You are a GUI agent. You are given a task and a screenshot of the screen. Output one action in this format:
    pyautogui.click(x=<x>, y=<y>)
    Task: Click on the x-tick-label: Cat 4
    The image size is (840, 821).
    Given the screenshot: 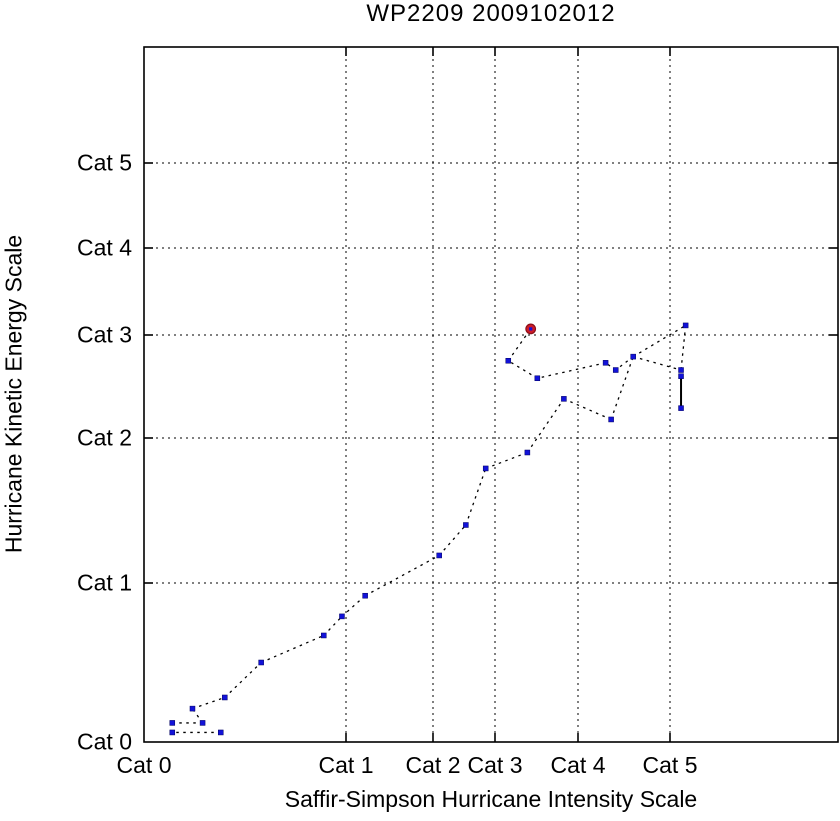 What is the action you would take?
    pyautogui.click(x=578, y=765)
    